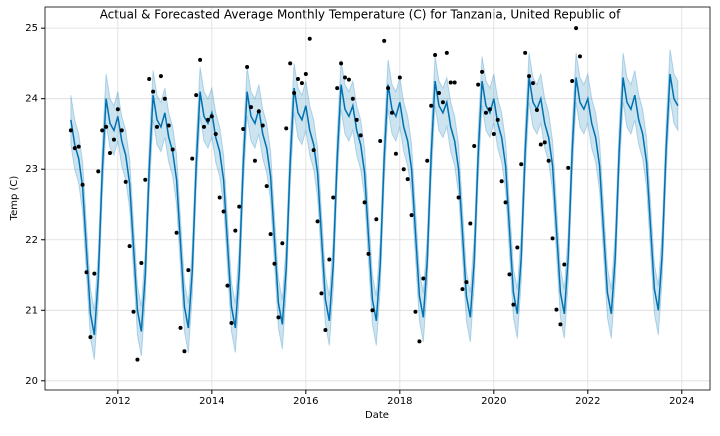 The width and height of the screenshot is (720, 436). Describe the element at coordinates (399, 401) in the screenshot. I see `x-tick-label: 2018` at that location.